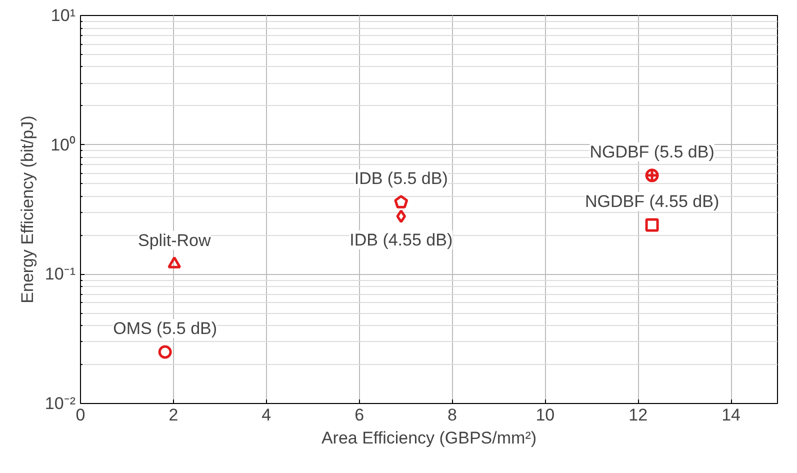 This screenshot has height=473, width=797. I want to click on series-label: OMS (5.5 dB), so click(165, 328).